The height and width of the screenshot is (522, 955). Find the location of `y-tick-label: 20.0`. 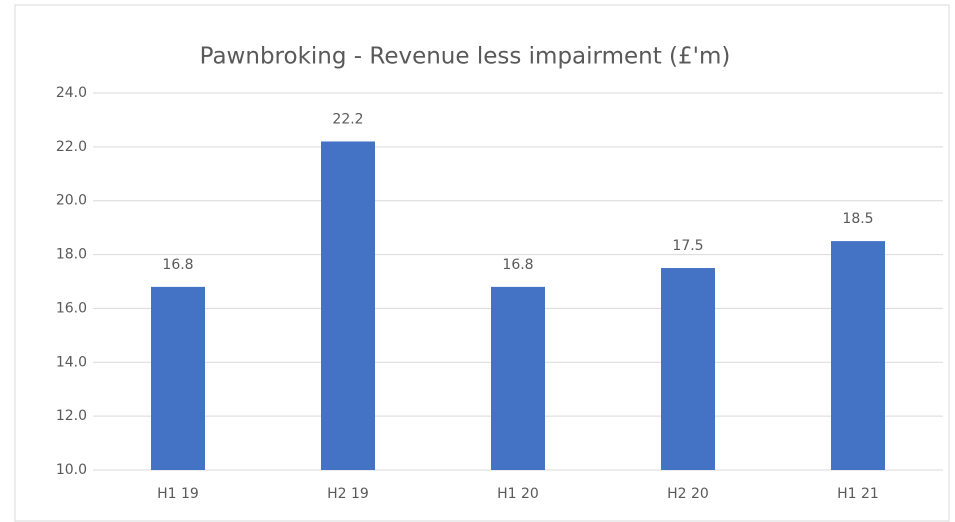

y-tick-label: 20.0 is located at coordinates (71, 201).